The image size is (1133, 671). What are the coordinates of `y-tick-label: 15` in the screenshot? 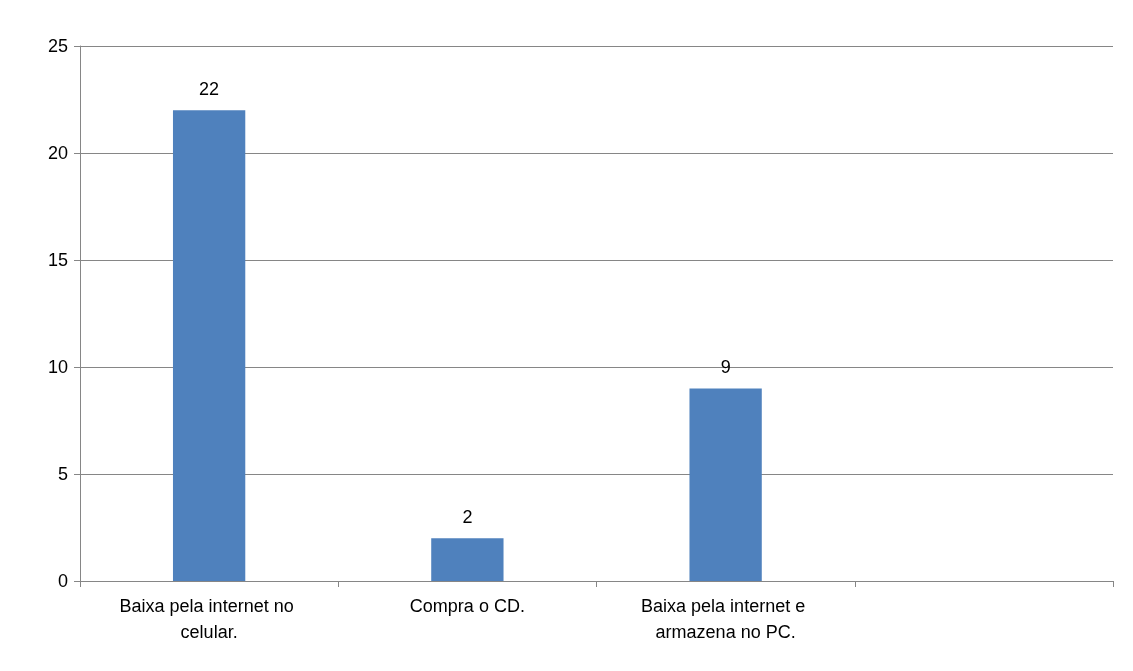 It's located at (57, 260).